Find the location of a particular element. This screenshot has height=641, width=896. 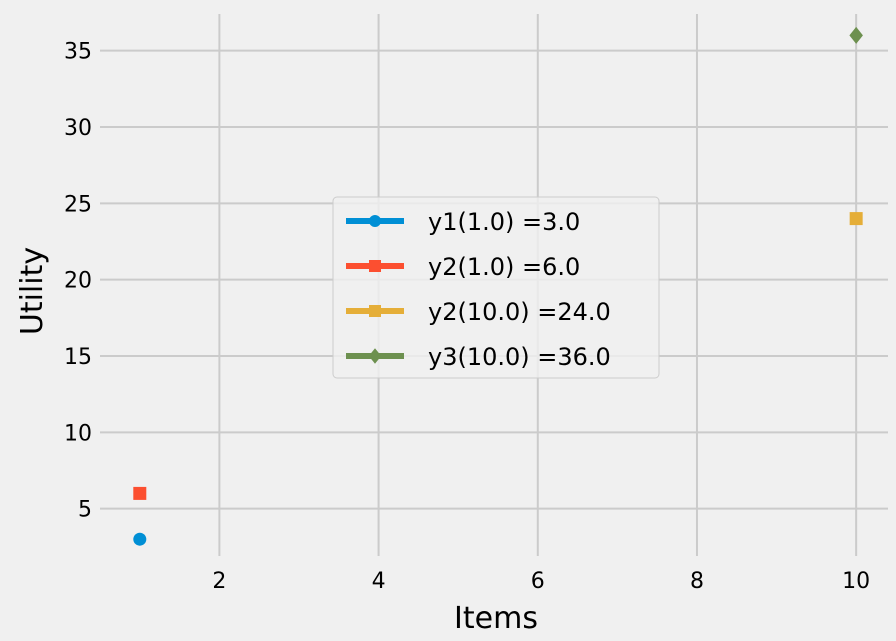

y-tick-label: 10 is located at coordinates (78, 433).